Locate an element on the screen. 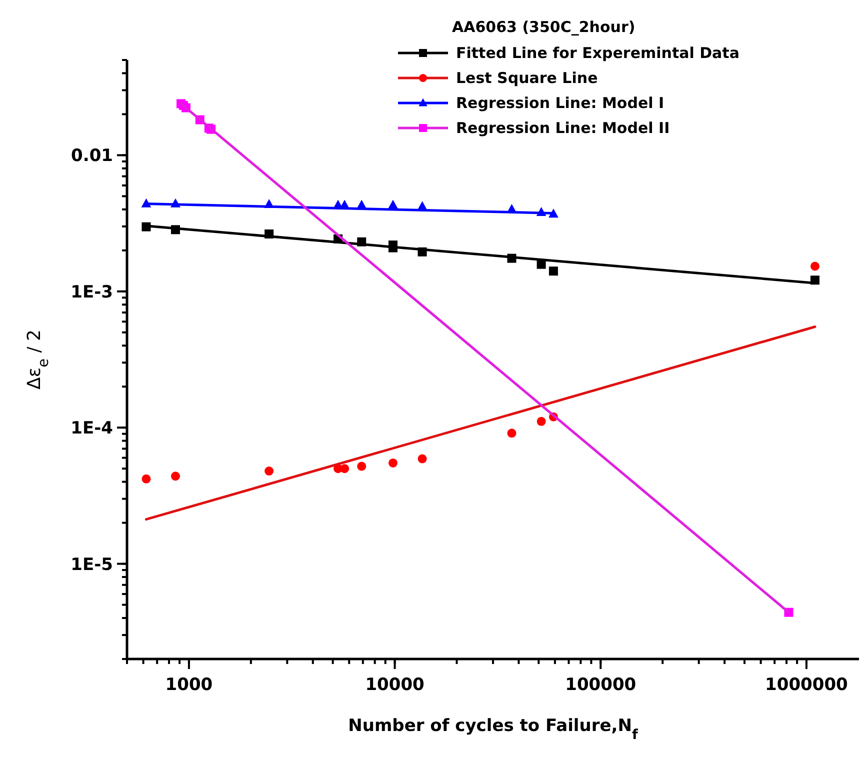 This screenshot has height=757, width=865. x-axis-title: Number of cycles to Failure,N$_{f}$ is located at coordinates (493, 729).